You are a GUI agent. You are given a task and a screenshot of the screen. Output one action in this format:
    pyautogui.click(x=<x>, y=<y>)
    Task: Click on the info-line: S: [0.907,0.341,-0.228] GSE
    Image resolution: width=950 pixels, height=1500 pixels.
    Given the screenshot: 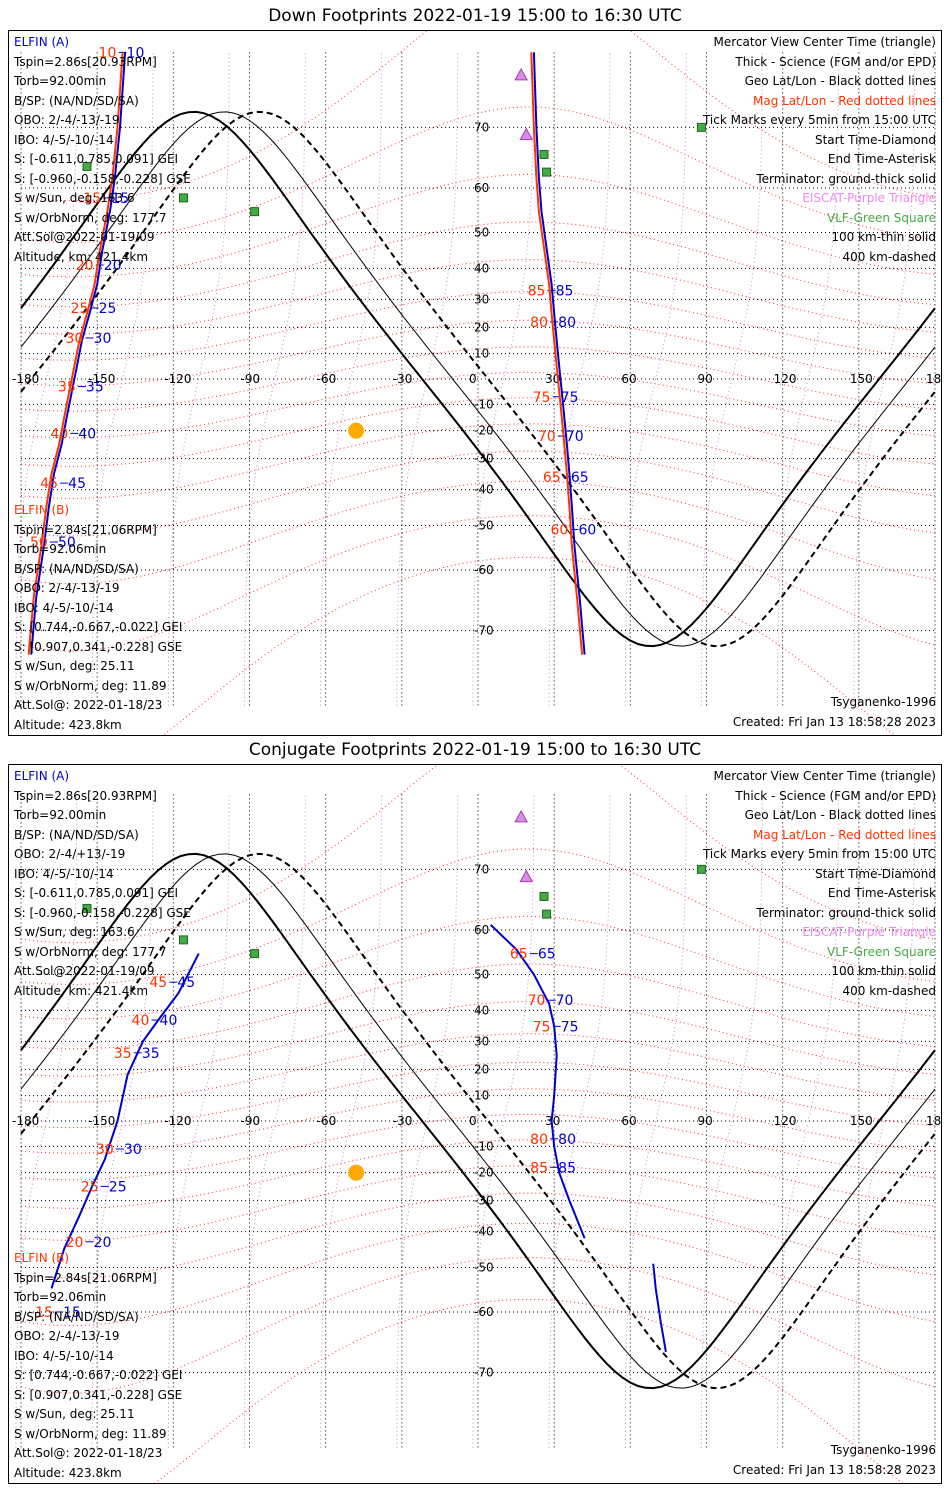 What is the action you would take?
    pyautogui.click(x=98, y=646)
    